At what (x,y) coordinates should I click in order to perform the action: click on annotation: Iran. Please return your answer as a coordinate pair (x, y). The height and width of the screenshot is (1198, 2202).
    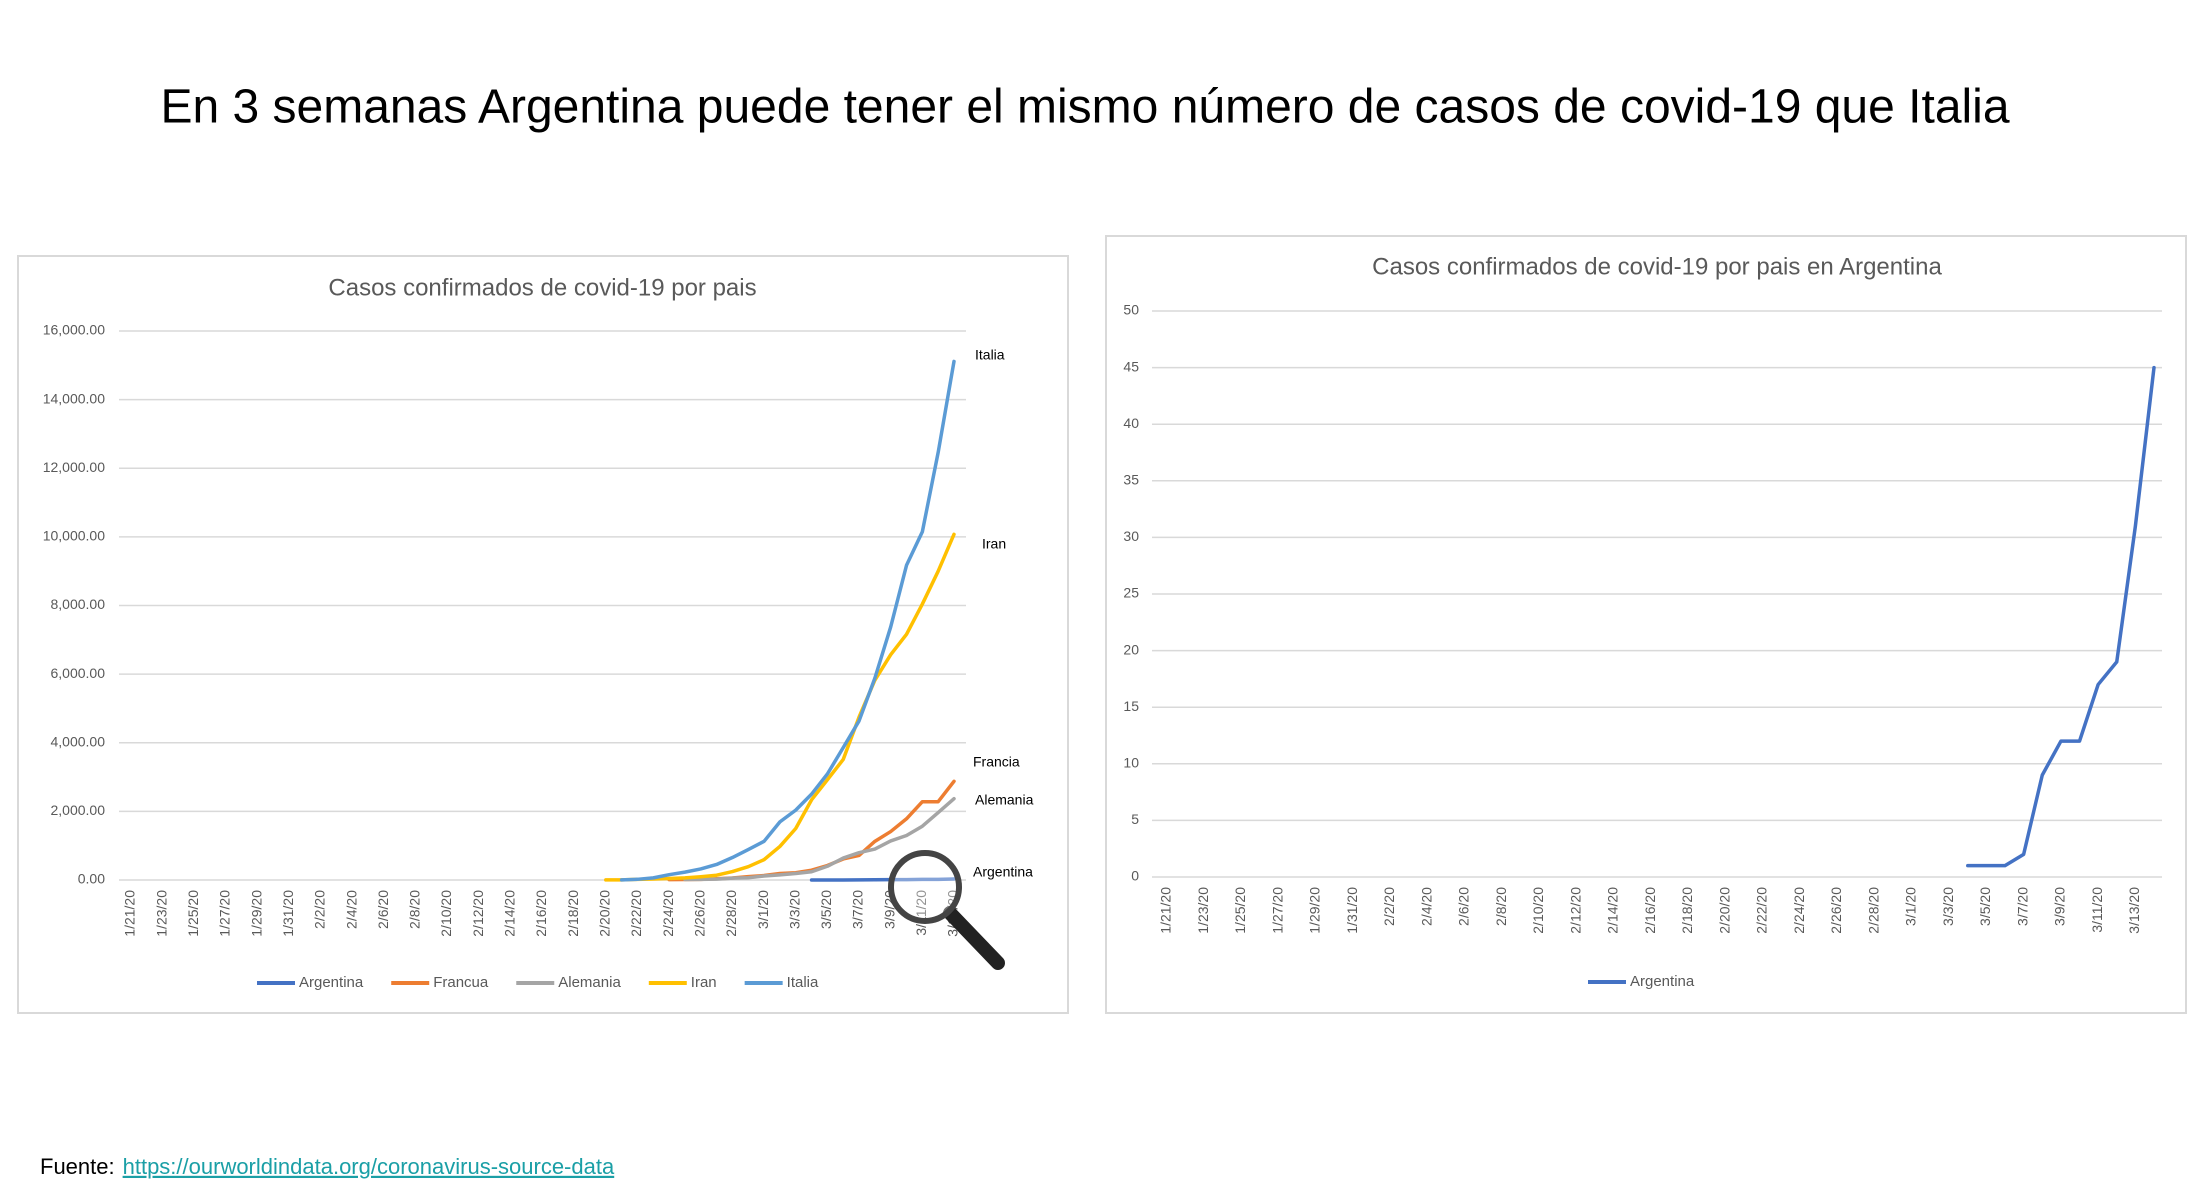
    Looking at the image, I should click on (994, 544).